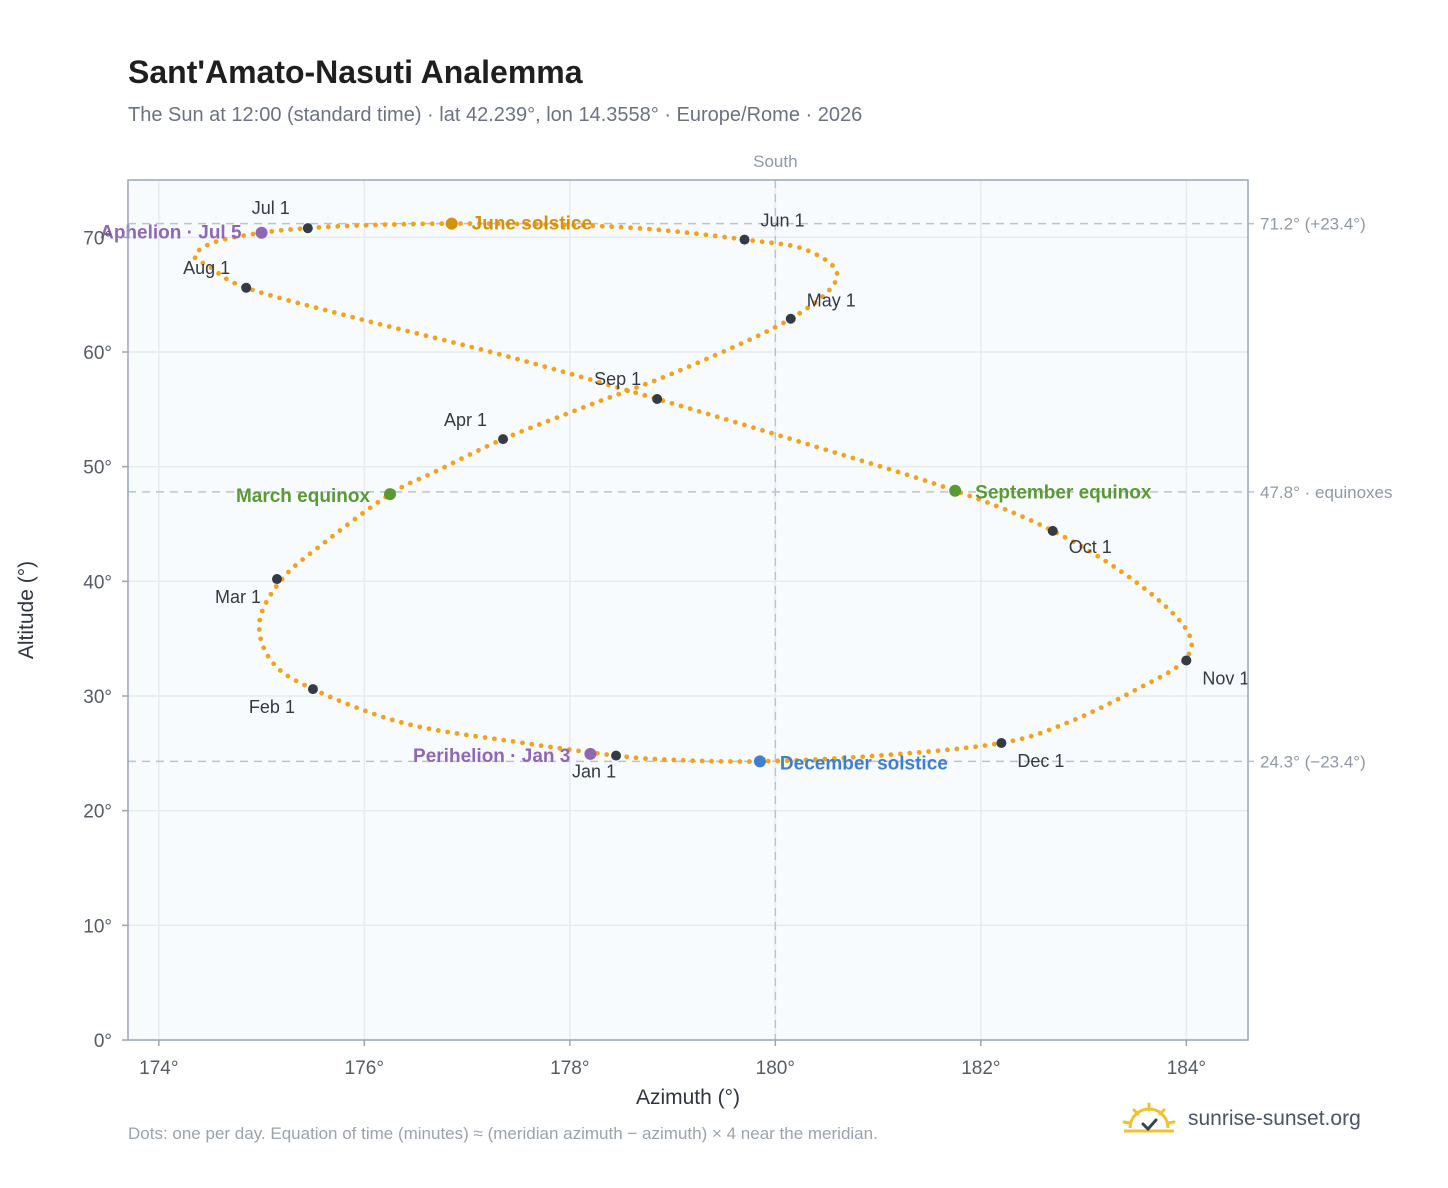 This screenshot has height=1188, width=1448. I want to click on month-label: Jun 1, so click(783, 221).